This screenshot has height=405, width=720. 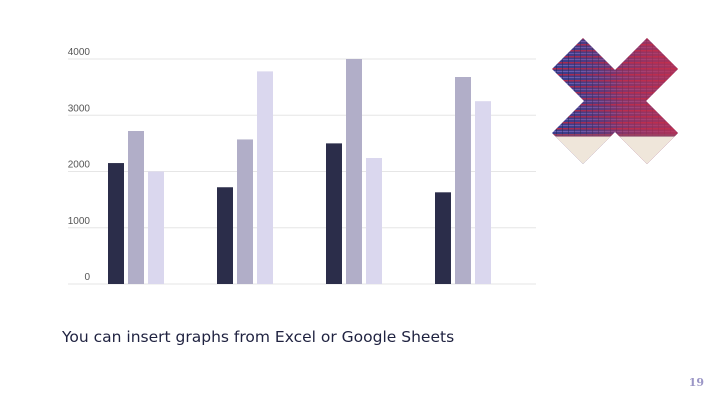 I want to click on bar-s2-c3, so click(x=354, y=171).